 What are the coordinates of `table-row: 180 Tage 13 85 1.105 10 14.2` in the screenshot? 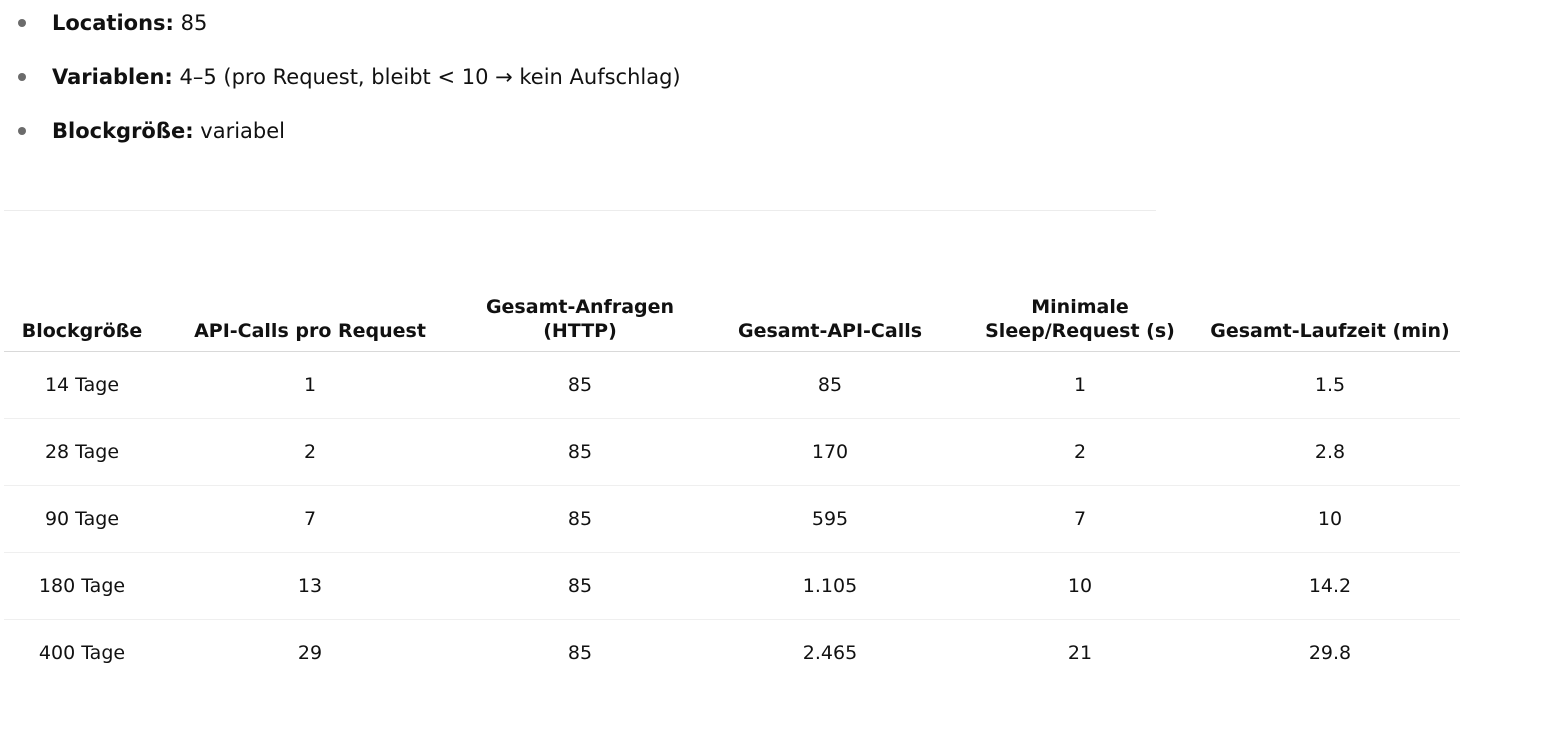 It's located at (732, 586).